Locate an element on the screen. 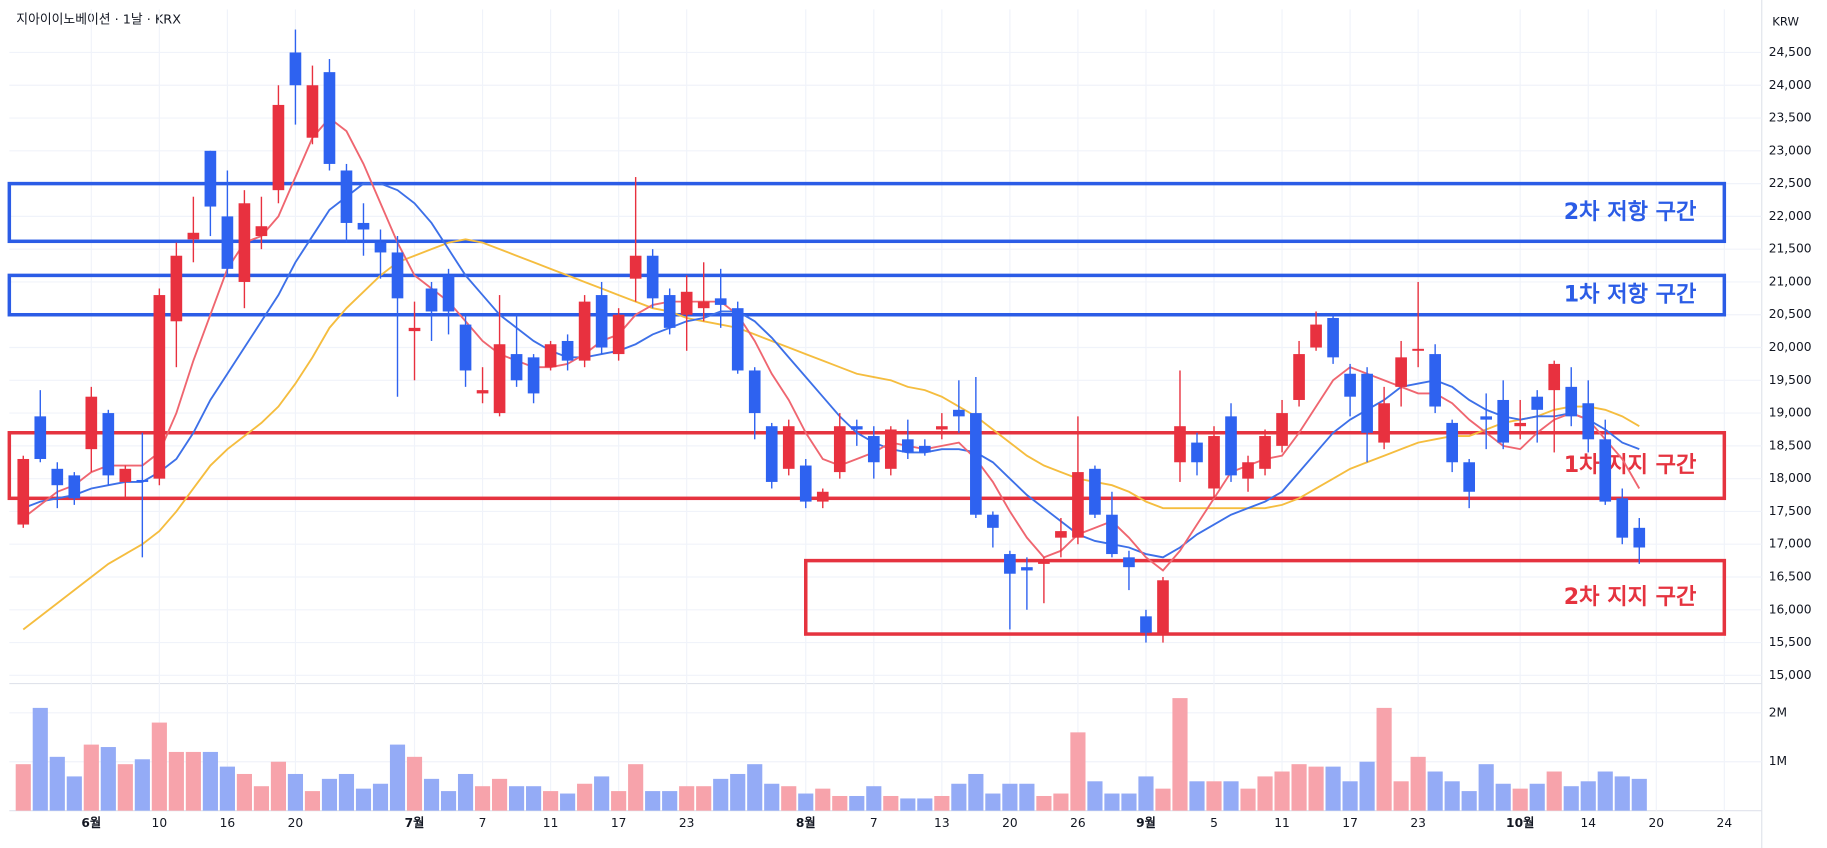 Image resolution: width=1827 pixels, height=848 pixels. y-tick-label: 16,500 is located at coordinates (1790, 576).